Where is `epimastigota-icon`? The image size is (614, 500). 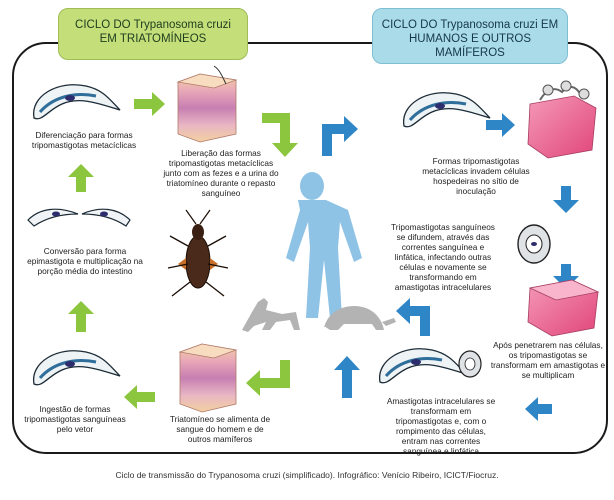 epimastigota-icon is located at coordinates (79, 217).